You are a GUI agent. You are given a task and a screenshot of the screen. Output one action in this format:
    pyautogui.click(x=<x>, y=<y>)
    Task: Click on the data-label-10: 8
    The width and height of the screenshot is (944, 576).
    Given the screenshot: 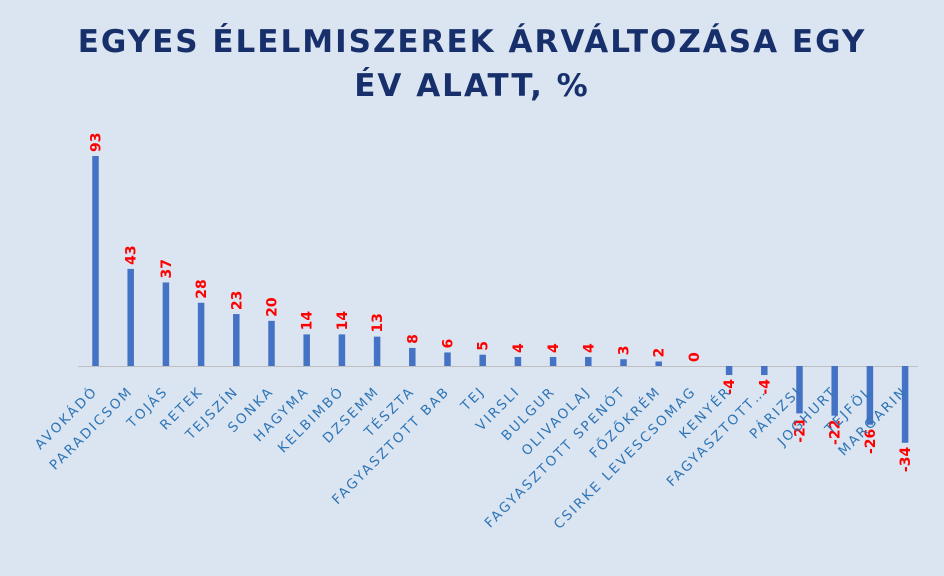 What is the action you would take?
    pyautogui.click(x=413, y=339)
    